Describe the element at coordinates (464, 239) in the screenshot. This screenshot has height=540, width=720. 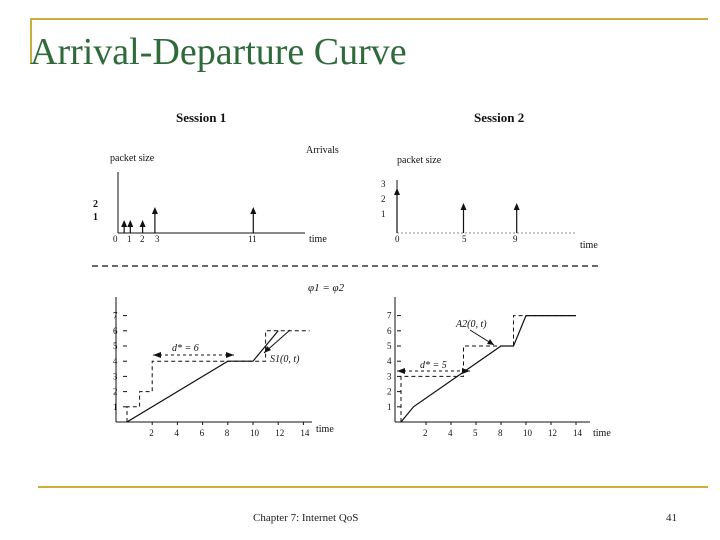
I see `s2-arr-xtick: 5` at that location.